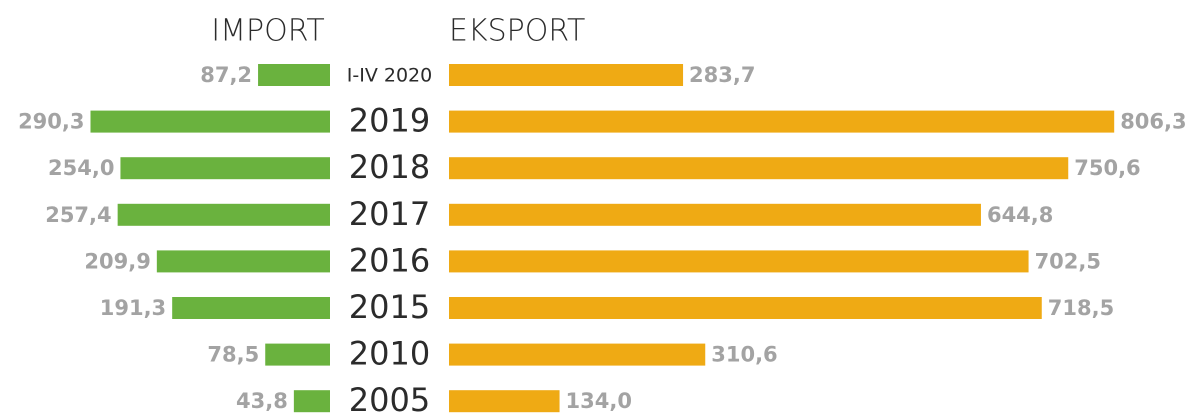 The image size is (1199, 416). Describe the element at coordinates (51, 122) in the screenshot. I see `value-label: 290,3` at that location.